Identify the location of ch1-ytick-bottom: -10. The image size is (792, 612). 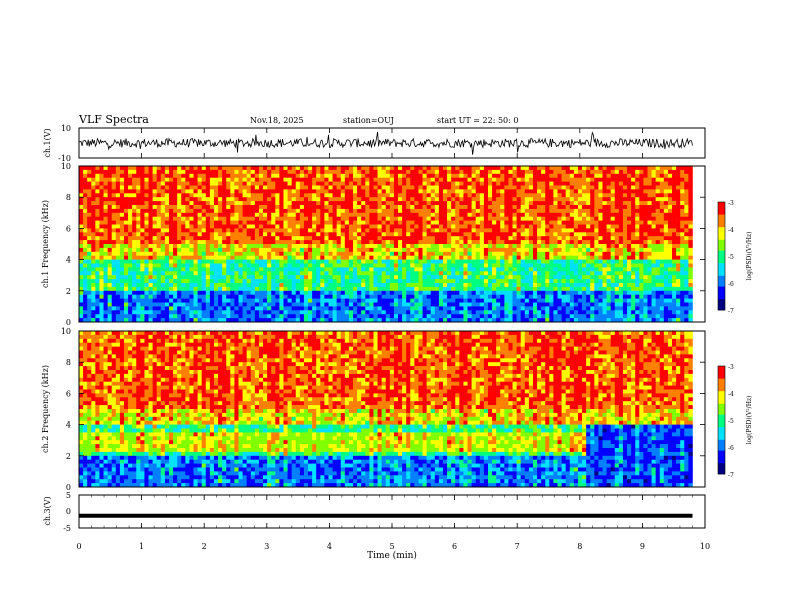
(64, 158).